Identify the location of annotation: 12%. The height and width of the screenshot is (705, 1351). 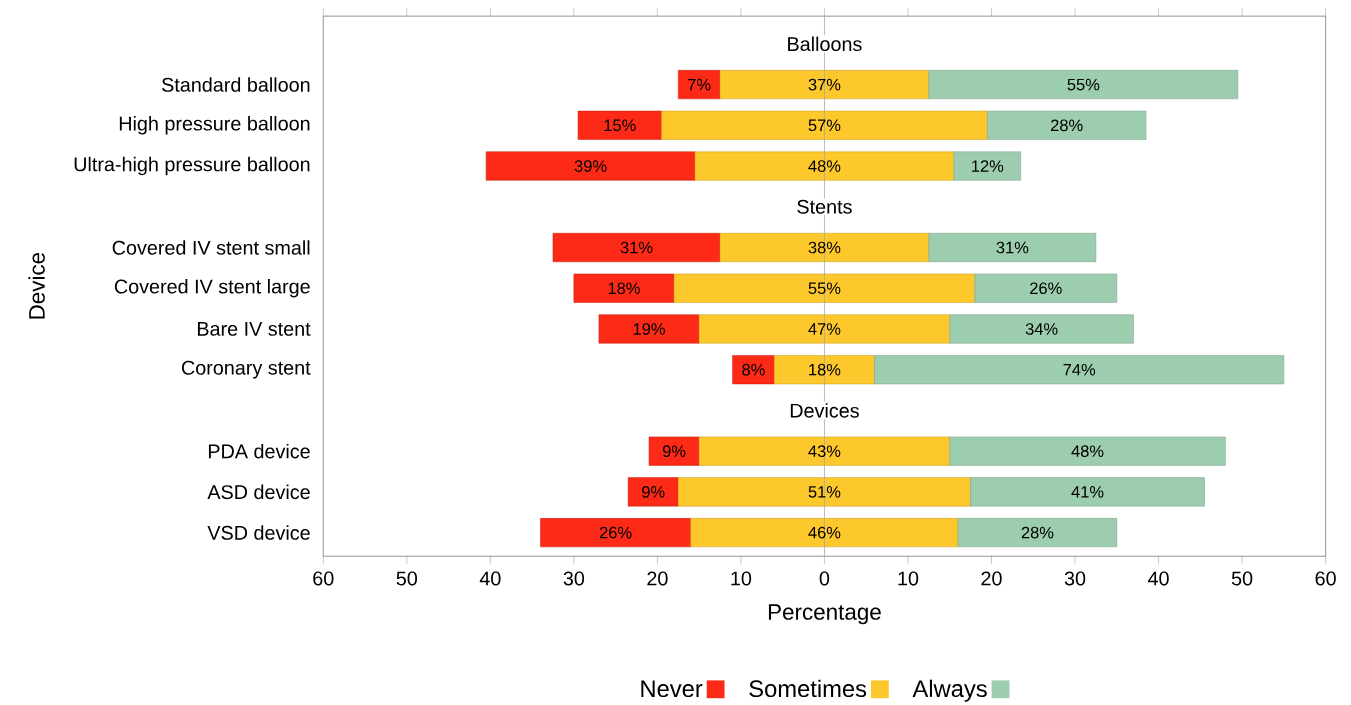
(988, 166).